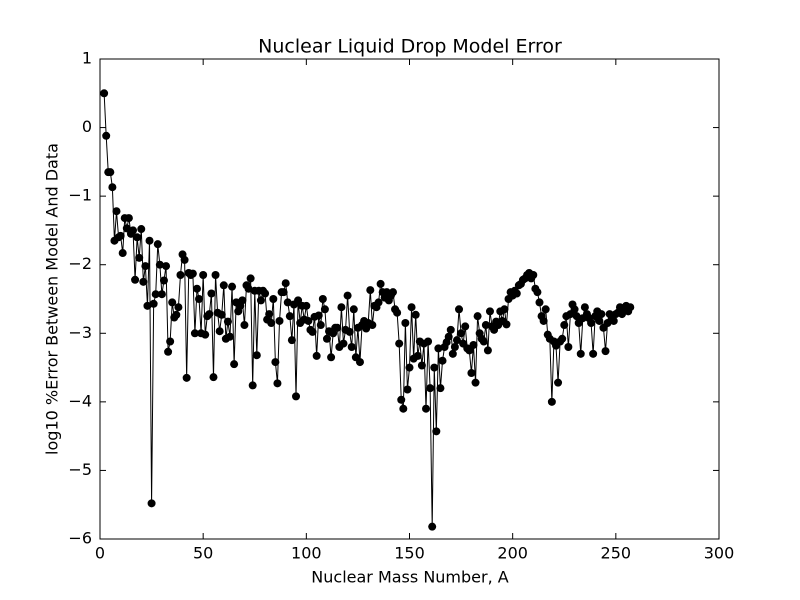  What do you see at coordinates (203, 553) in the screenshot?
I see `x-tick-label: 50` at bounding box center [203, 553].